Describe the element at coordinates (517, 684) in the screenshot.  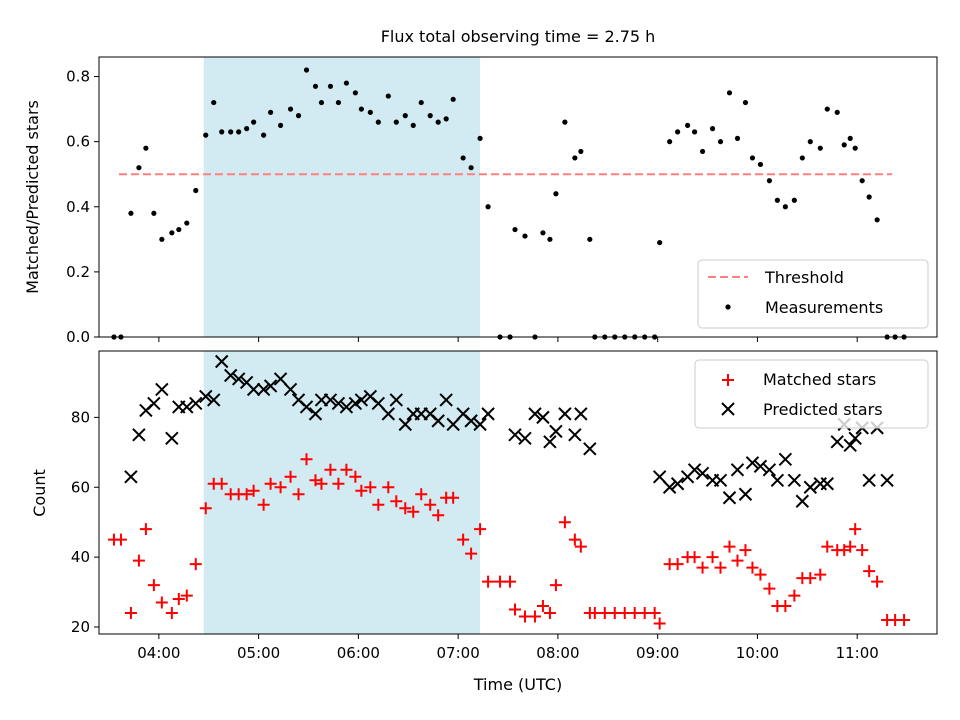
I see `x-axis-label: Time (UTC)` at that location.